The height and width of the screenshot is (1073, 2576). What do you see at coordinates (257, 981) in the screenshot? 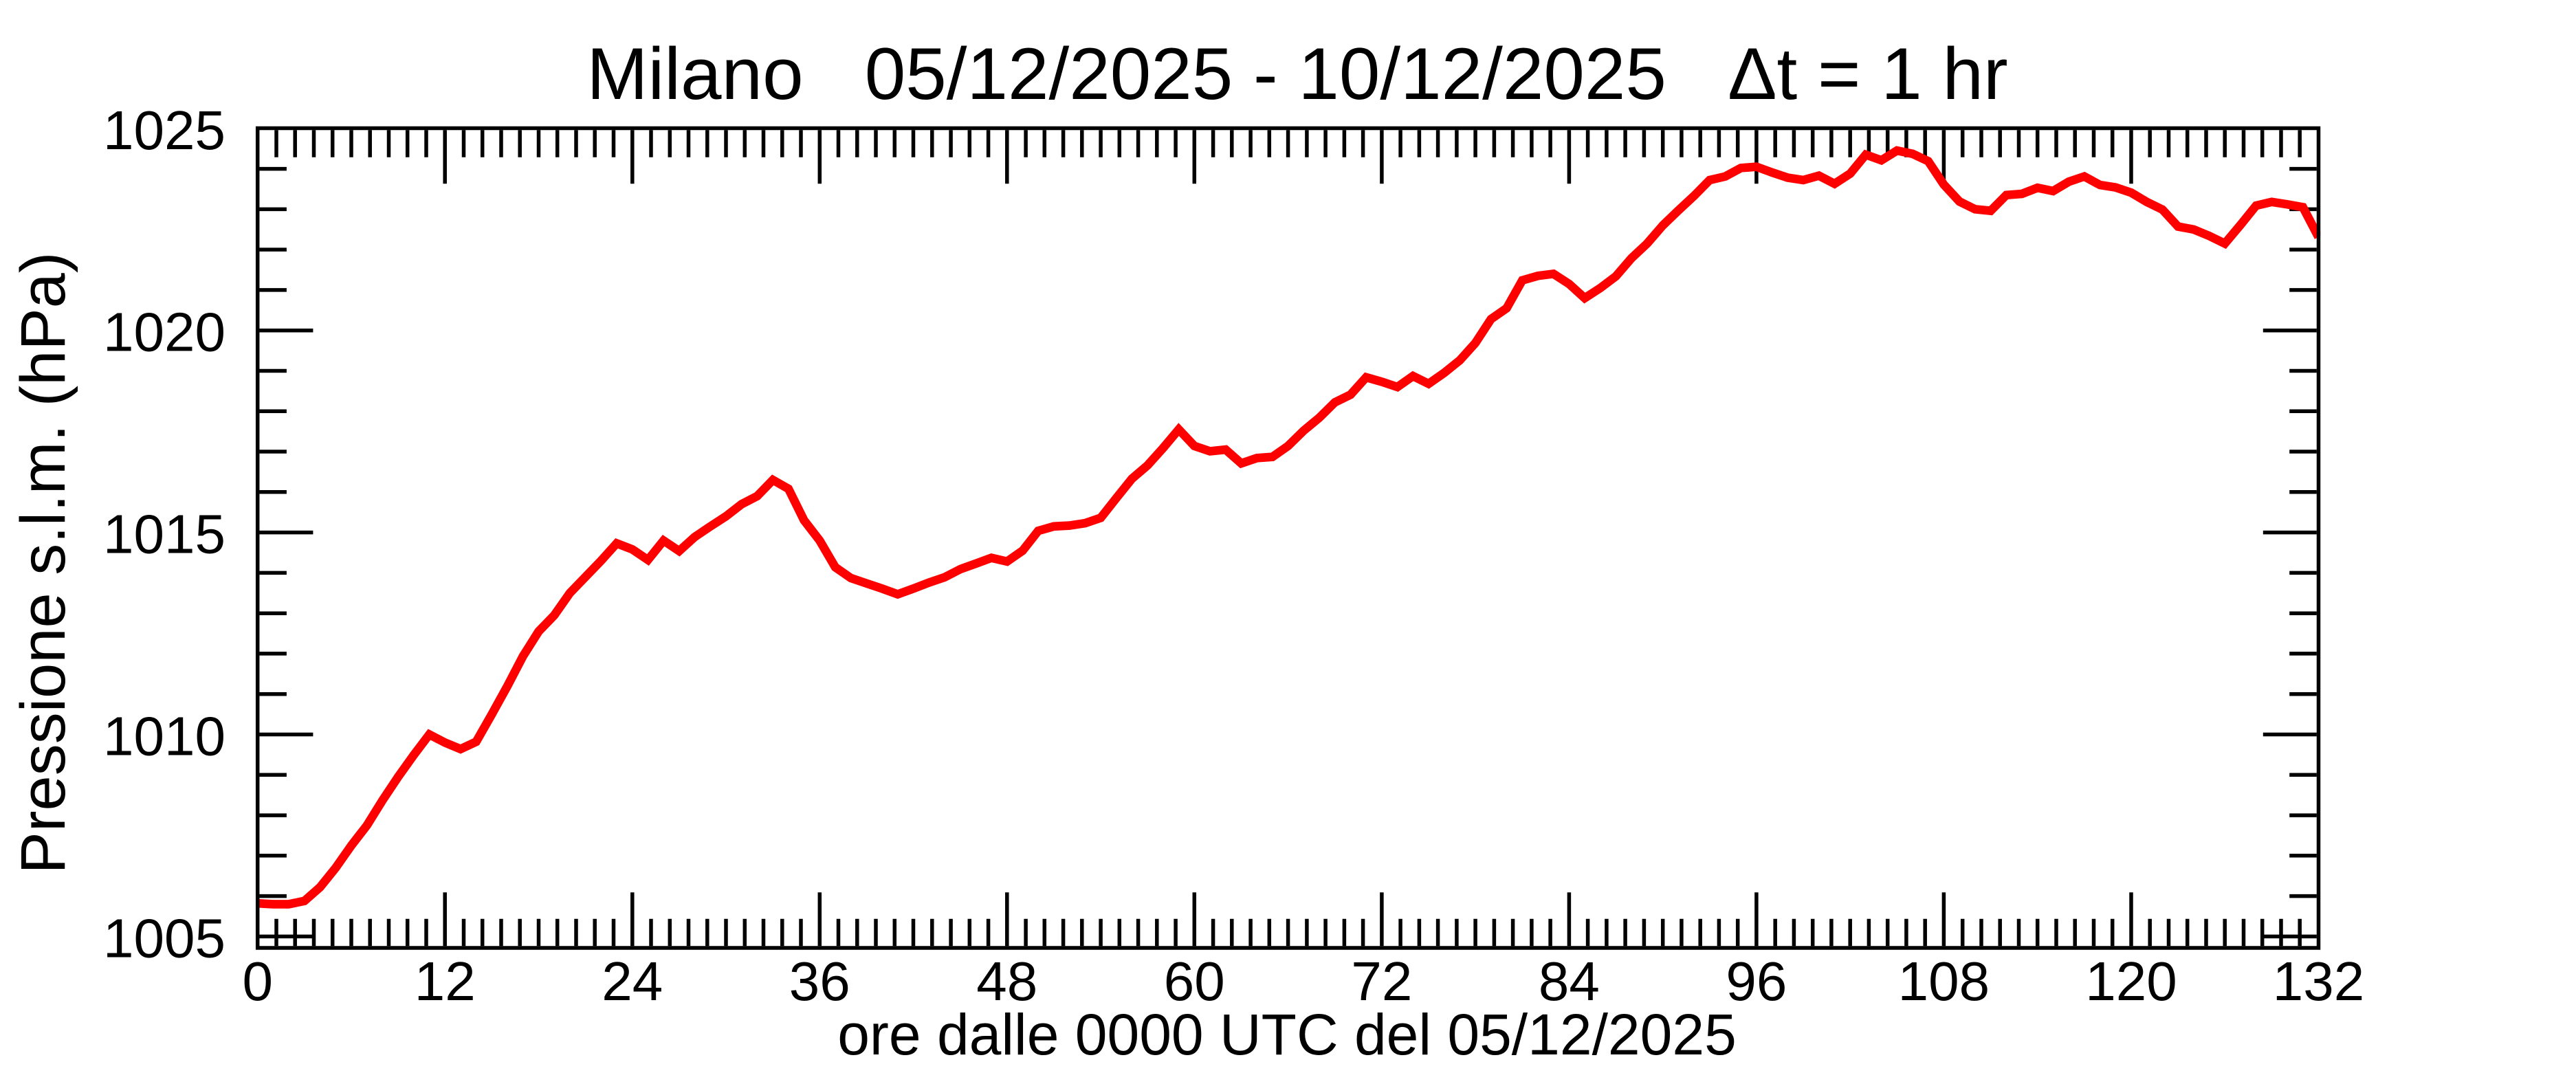
I see `svg-text: 0` at bounding box center [257, 981].